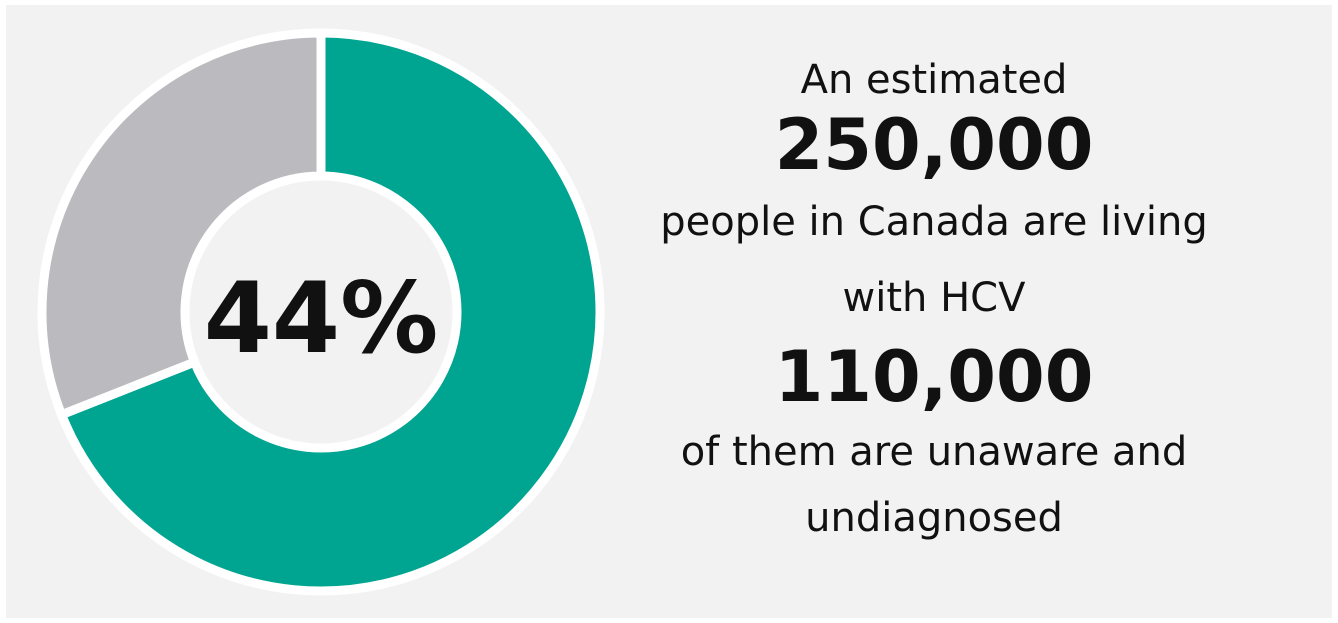  What do you see at coordinates (934, 222) in the screenshot?
I see `total-description-line-1: people in Canada are living` at bounding box center [934, 222].